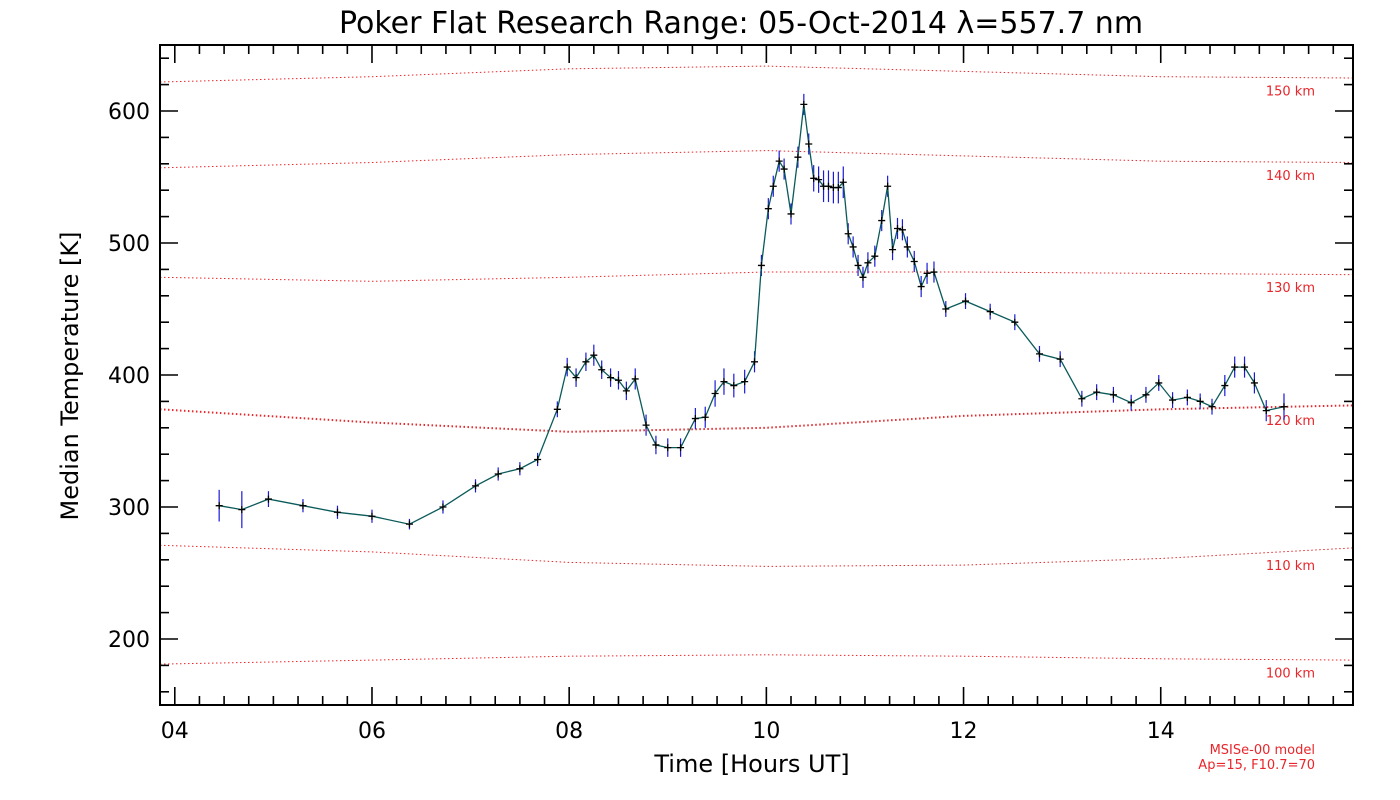 The width and height of the screenshot is (1400, 800). I want to click on model-curve-100-km, so click(756, 659).